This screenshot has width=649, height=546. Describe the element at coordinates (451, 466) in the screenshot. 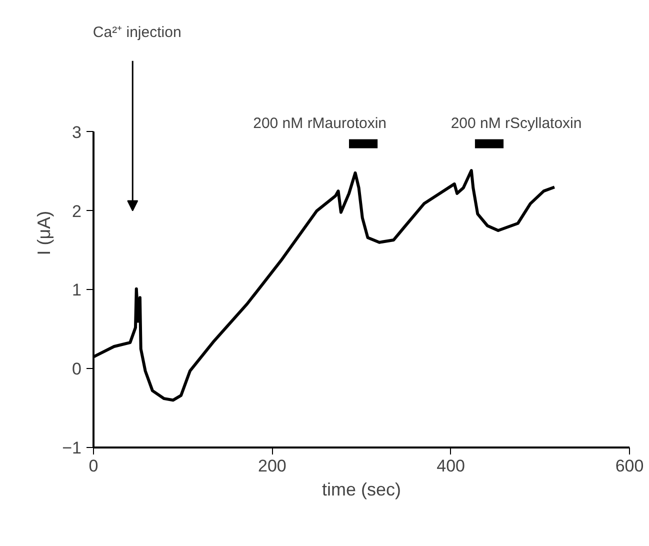

I see `x-tick-label: 400` at that location.